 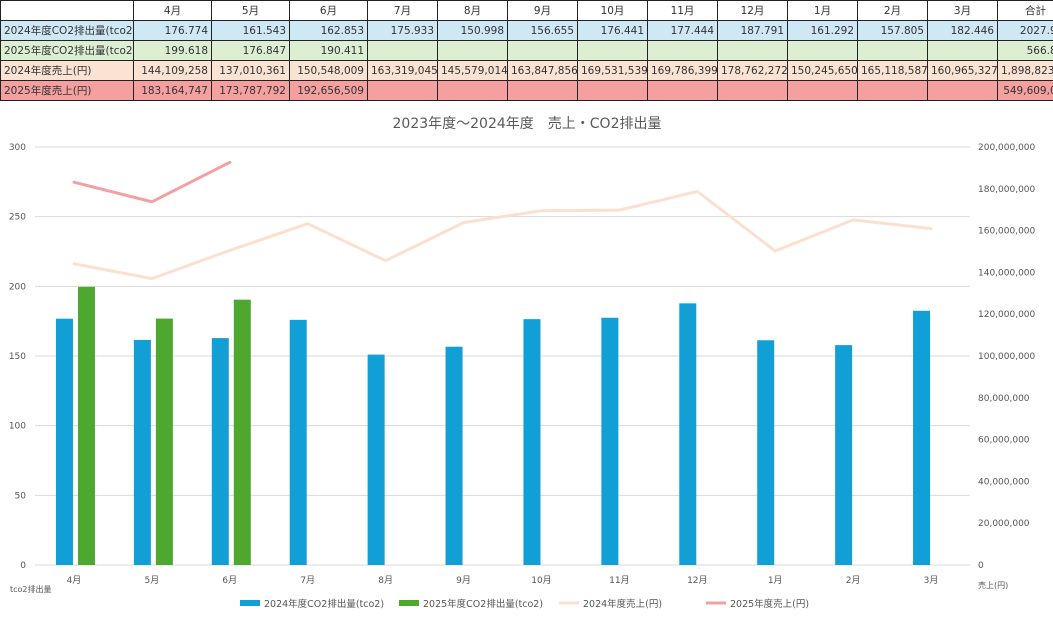 I want to click on table-cell: 173,787,792, so click(x=250, y=90).